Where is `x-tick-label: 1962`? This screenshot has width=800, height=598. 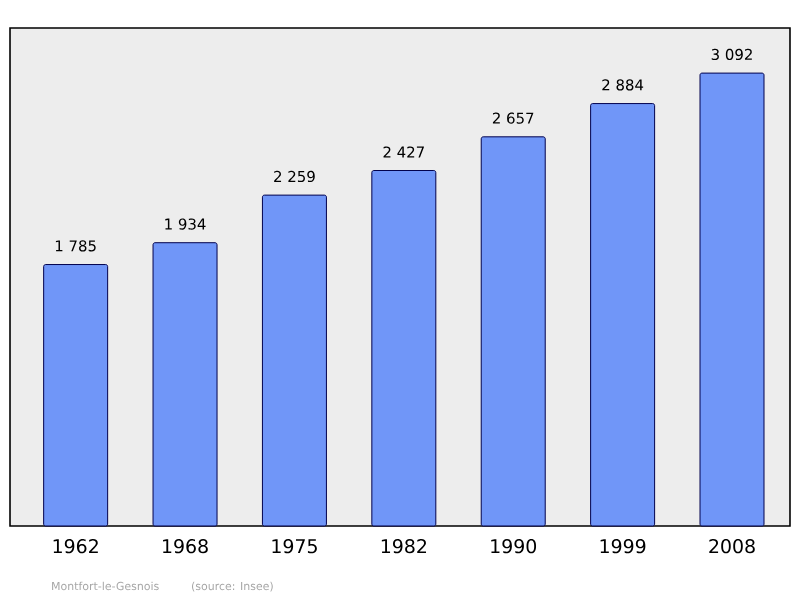 x-tick-label: 1962 is located at coordinates (75, 546).